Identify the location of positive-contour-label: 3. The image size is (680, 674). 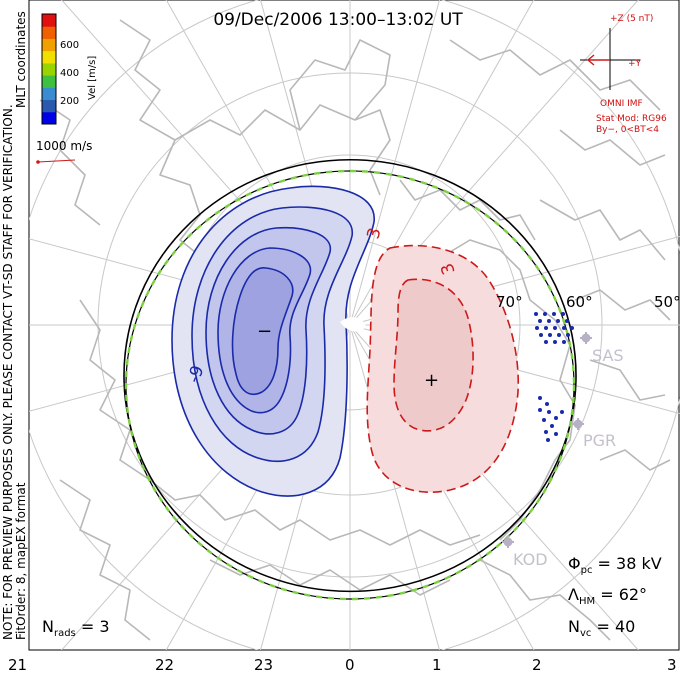
(375, 234).